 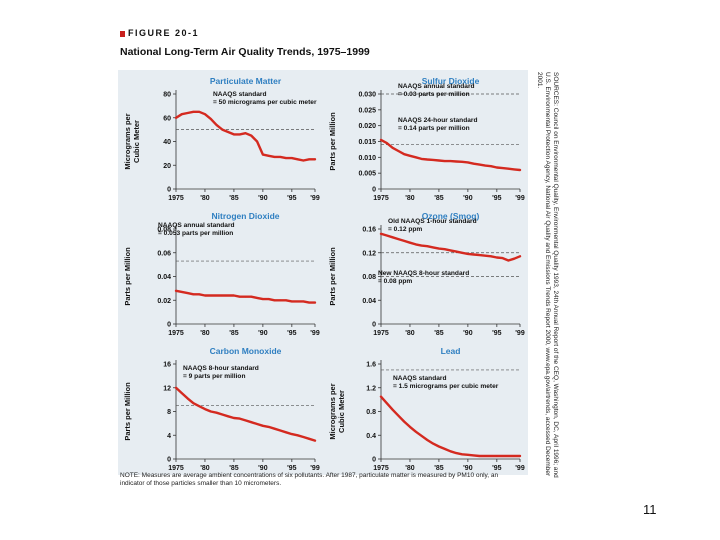 What do you see at coordinates (332, 411) in the screenshot?
I see `y-axis-label: Micrograms per` at bounding box center [332, 411].